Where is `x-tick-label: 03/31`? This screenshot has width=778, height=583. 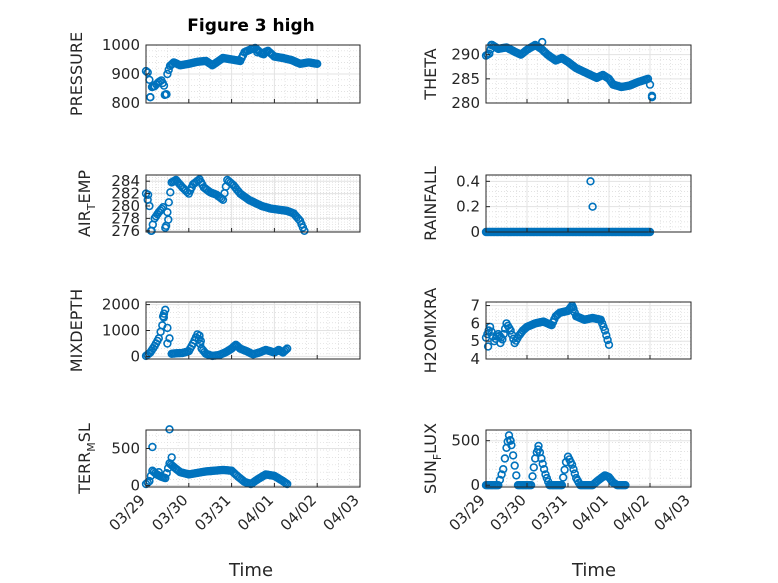 x-tick-label: 03/31 is located at coordinates (549, 512).